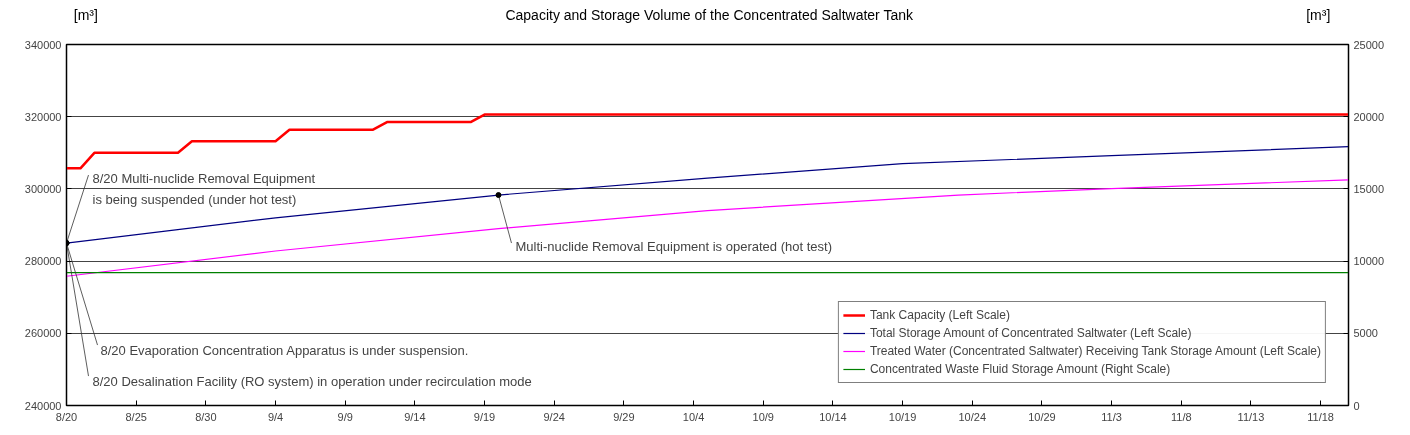  What do you see at coordinates (312, 381) in the screenshot?
I see `annotation: 8/20 Desalination Facility (RO system) in operation under recirculation mode` at bounding box center [312, 381].